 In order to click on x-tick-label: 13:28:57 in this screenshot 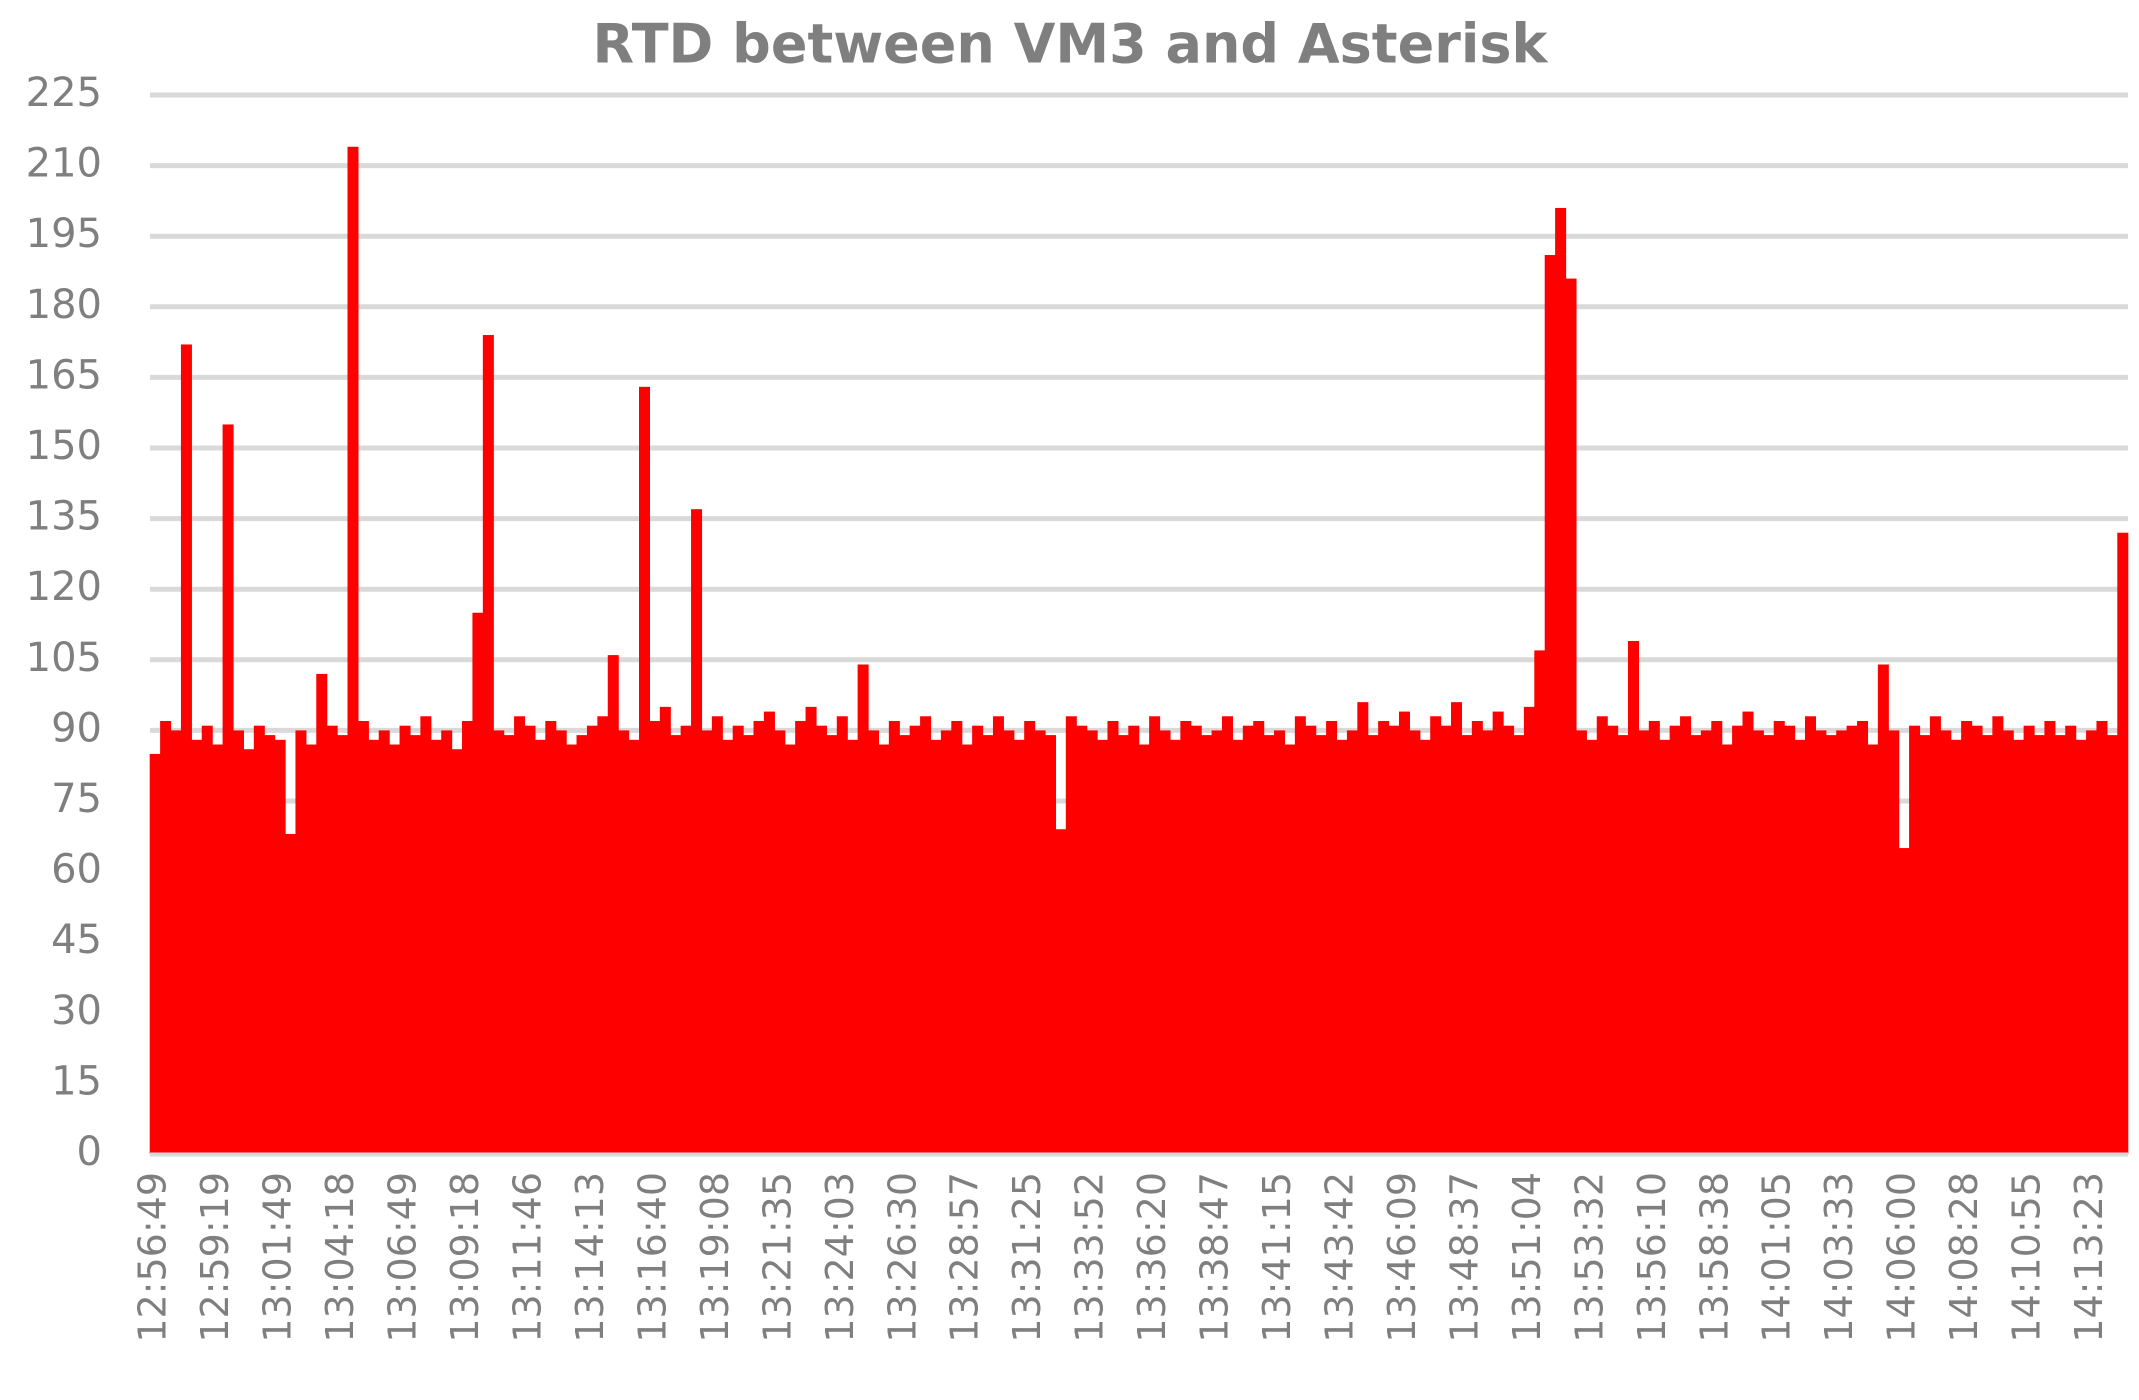, I will do `click(965, 1257)`.